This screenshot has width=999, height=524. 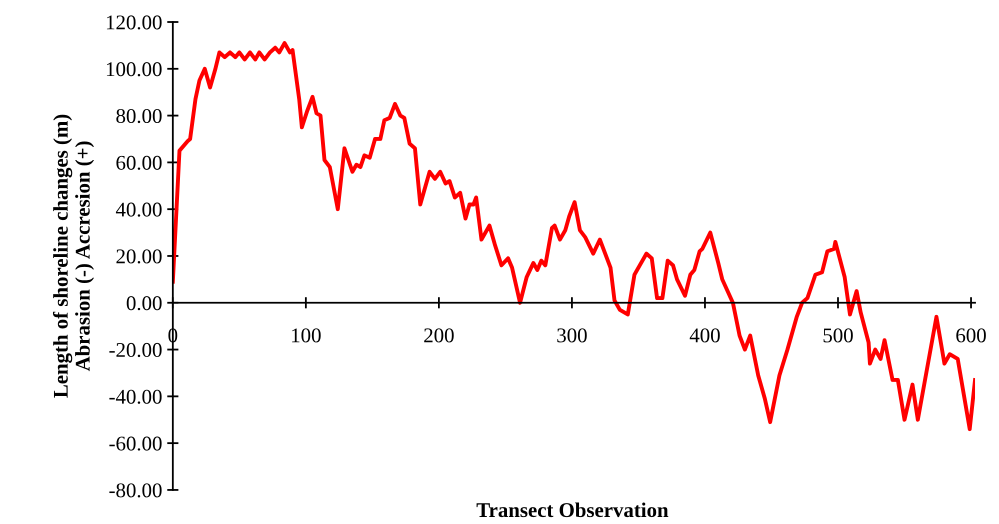 What do you see at coordinates (572, 510) in the screenshot?
I see `x-axis-title: Transect Observation` at bounding box center [572, 510].